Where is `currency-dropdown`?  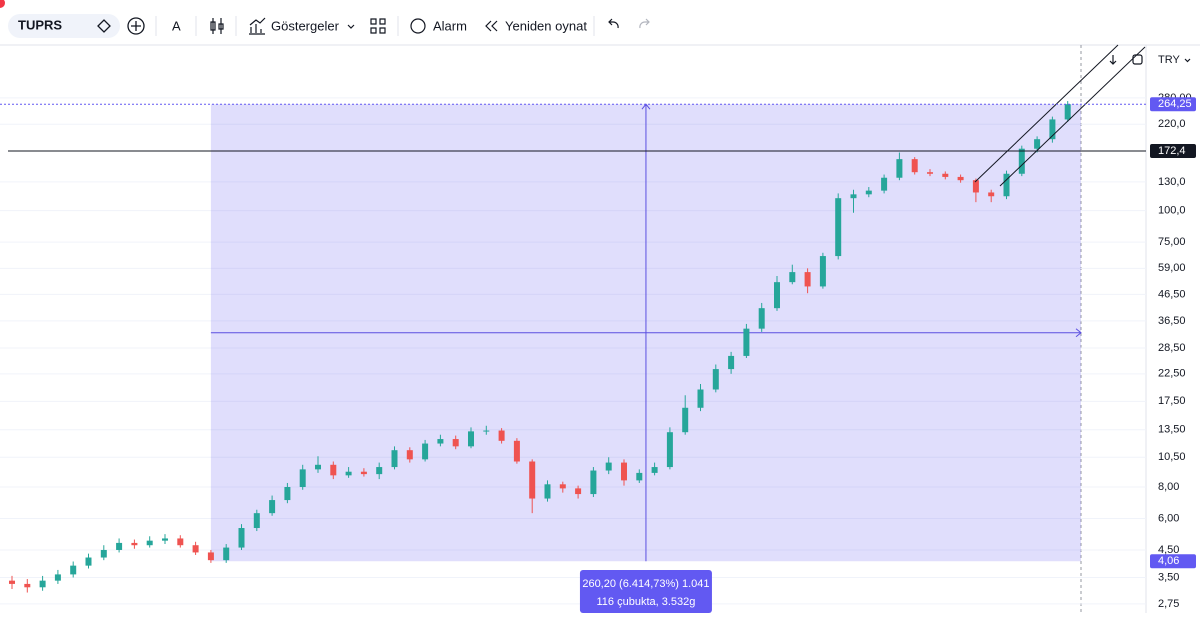
currency-dropdown is located at coordinates (1187, 60).